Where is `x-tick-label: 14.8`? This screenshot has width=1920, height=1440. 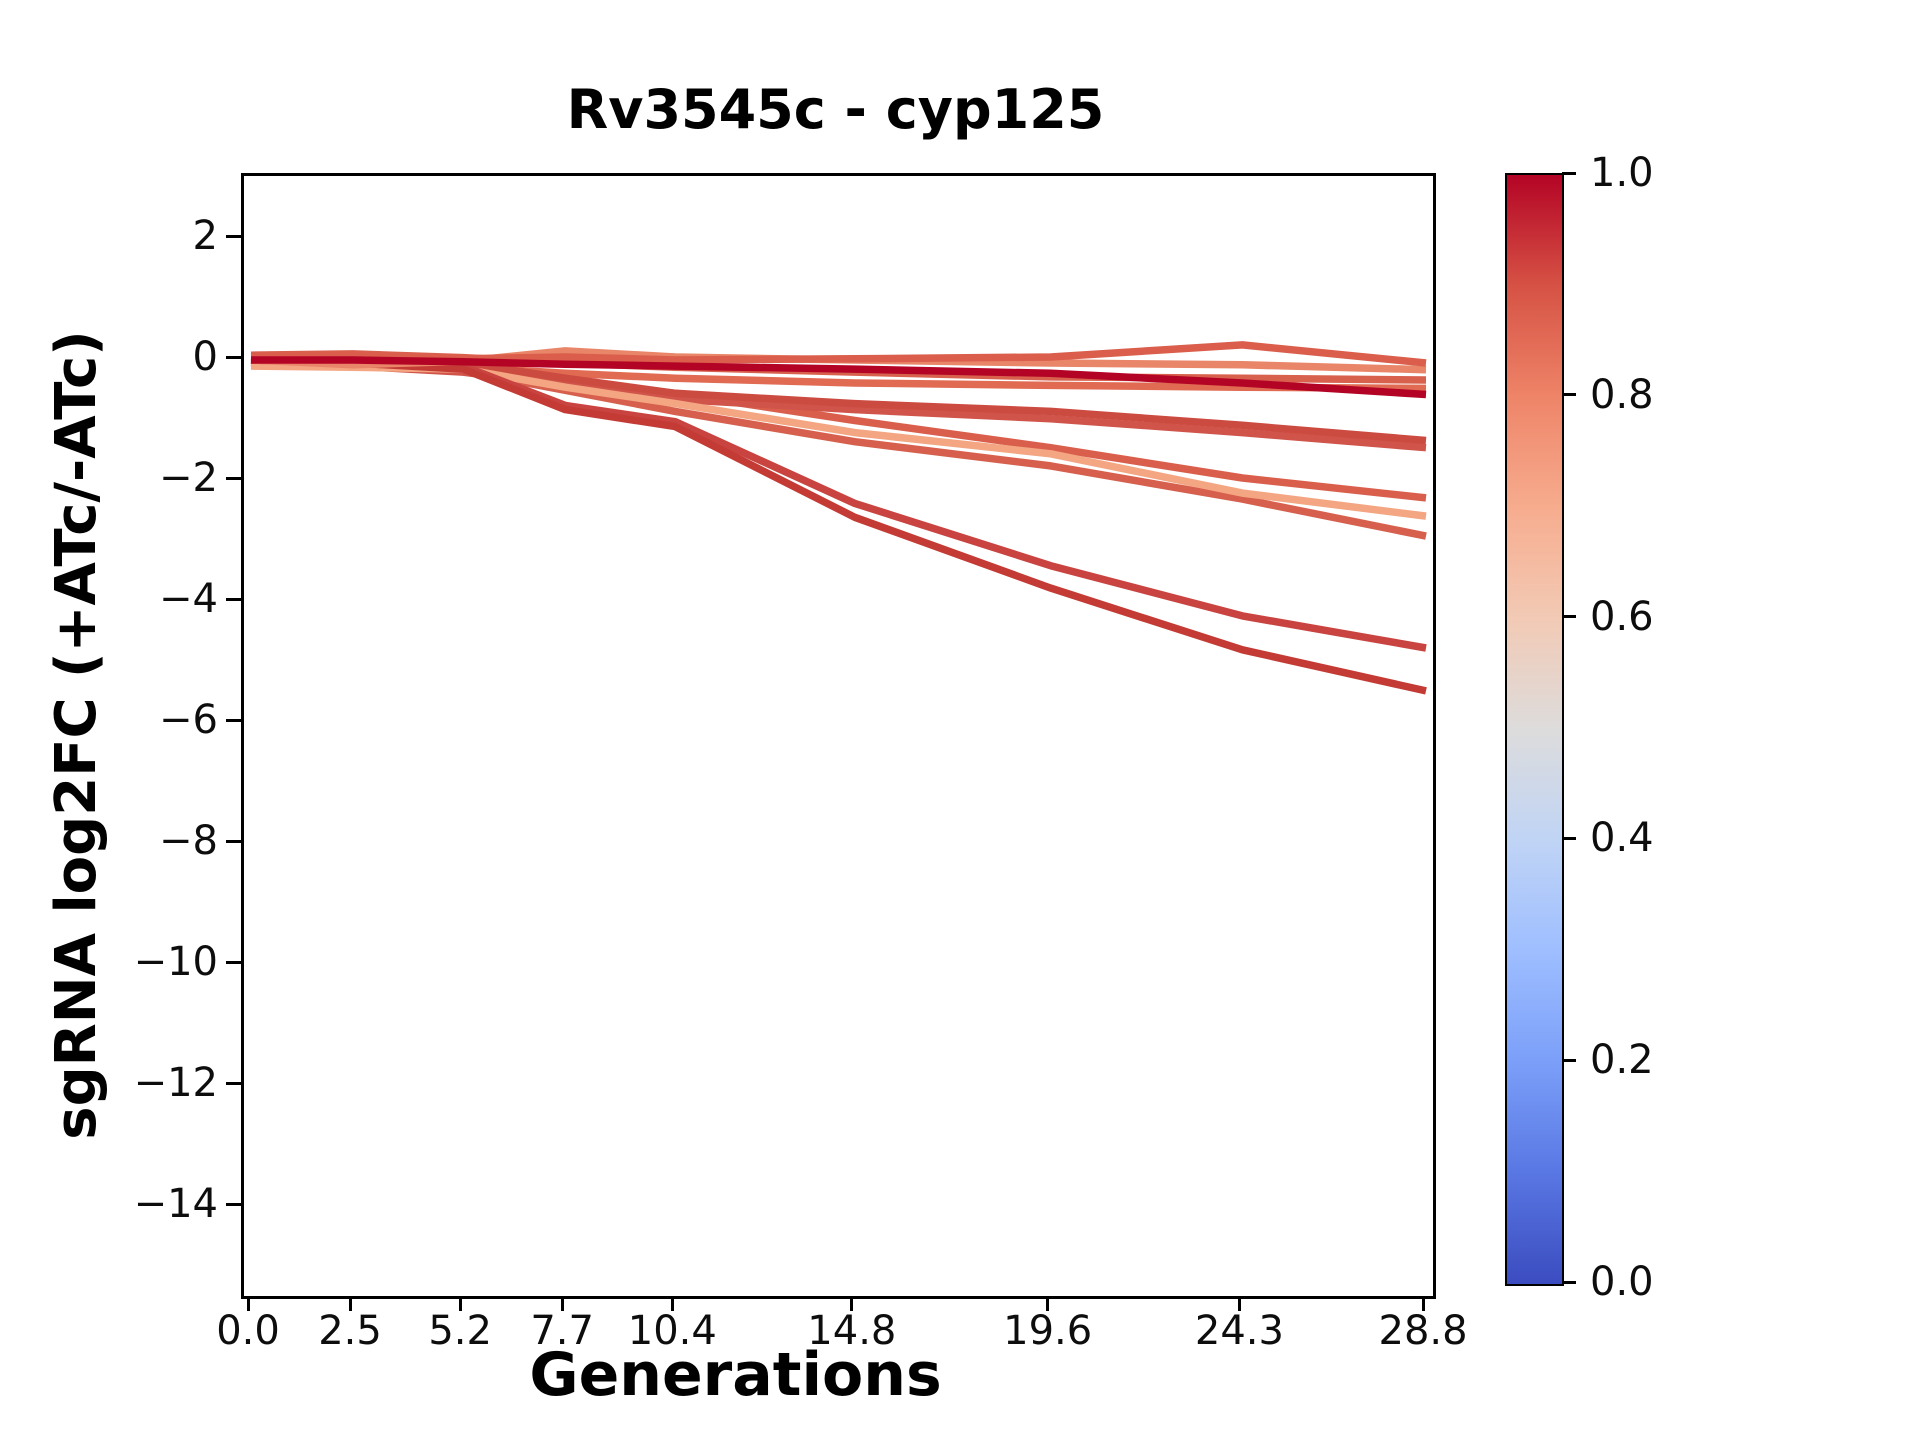
x-tick-label: 14.8 is located at coordinates (852, 1331).